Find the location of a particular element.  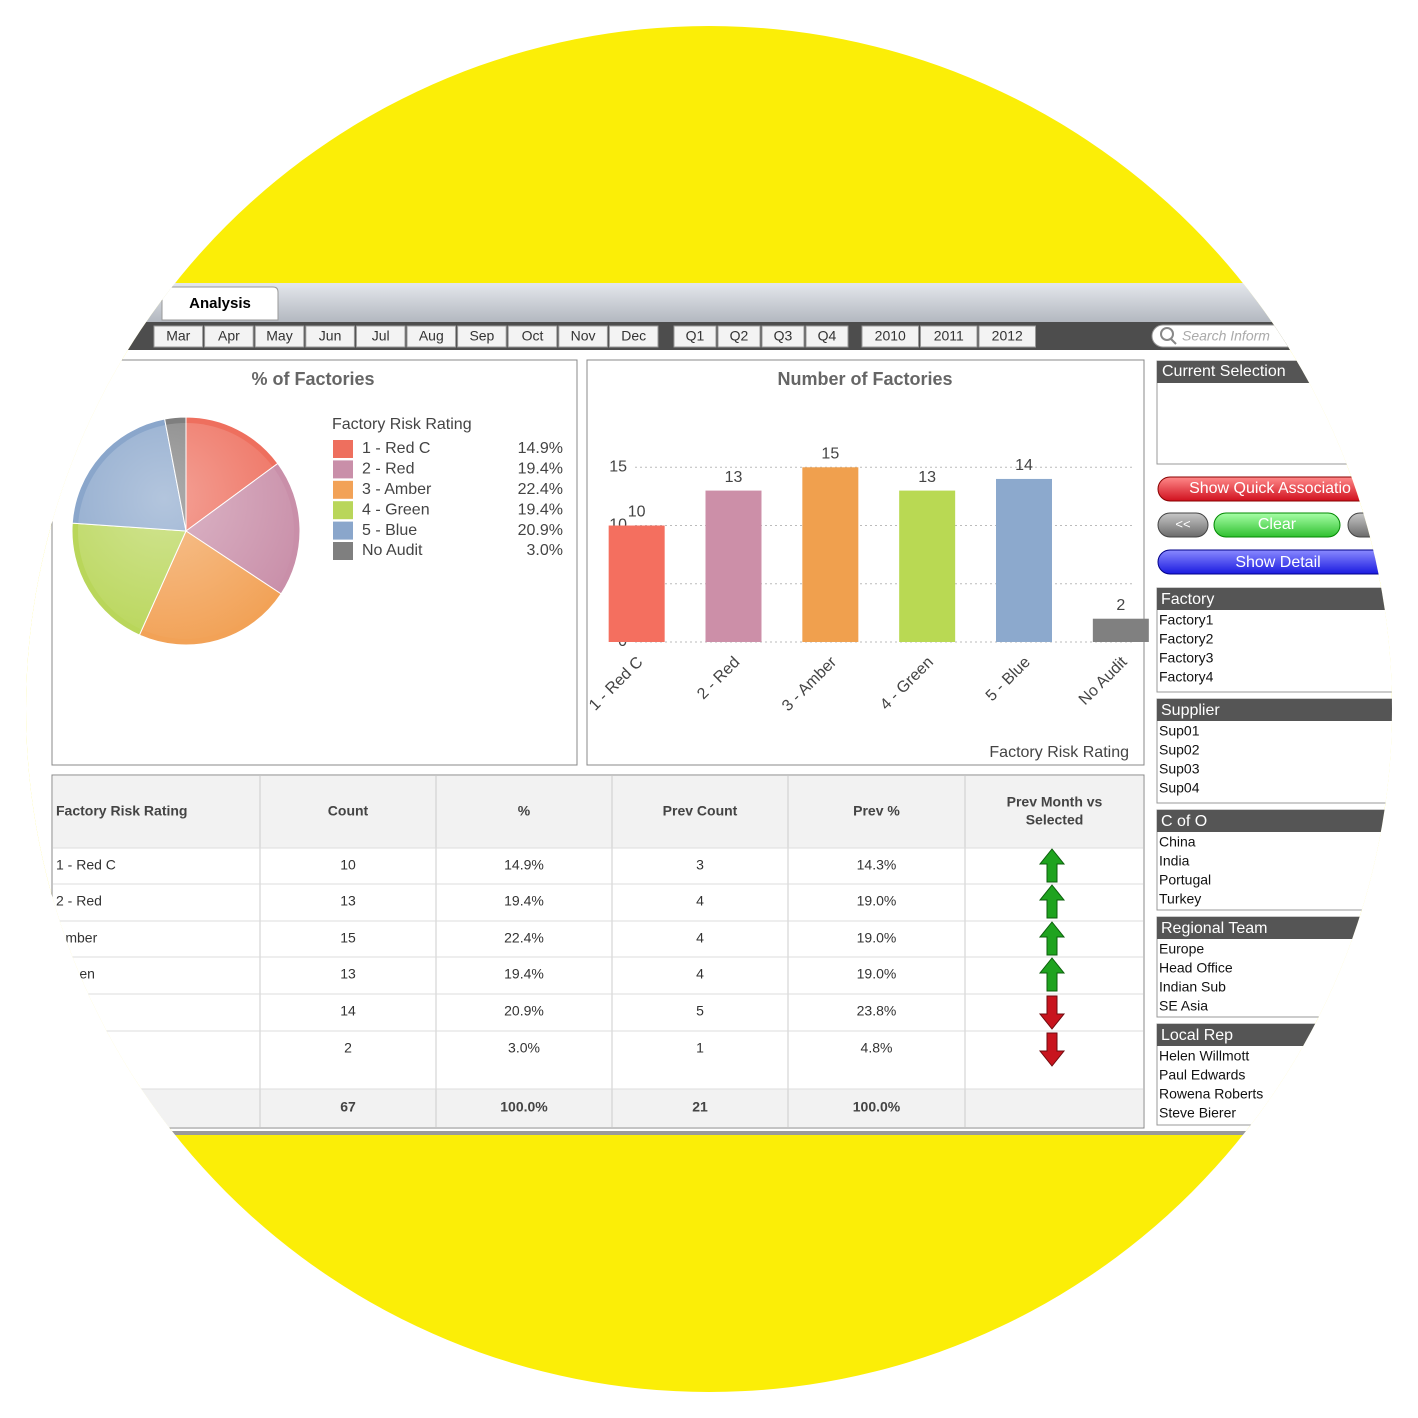

filter-label: 2010 is located at coordinates (890, 336).